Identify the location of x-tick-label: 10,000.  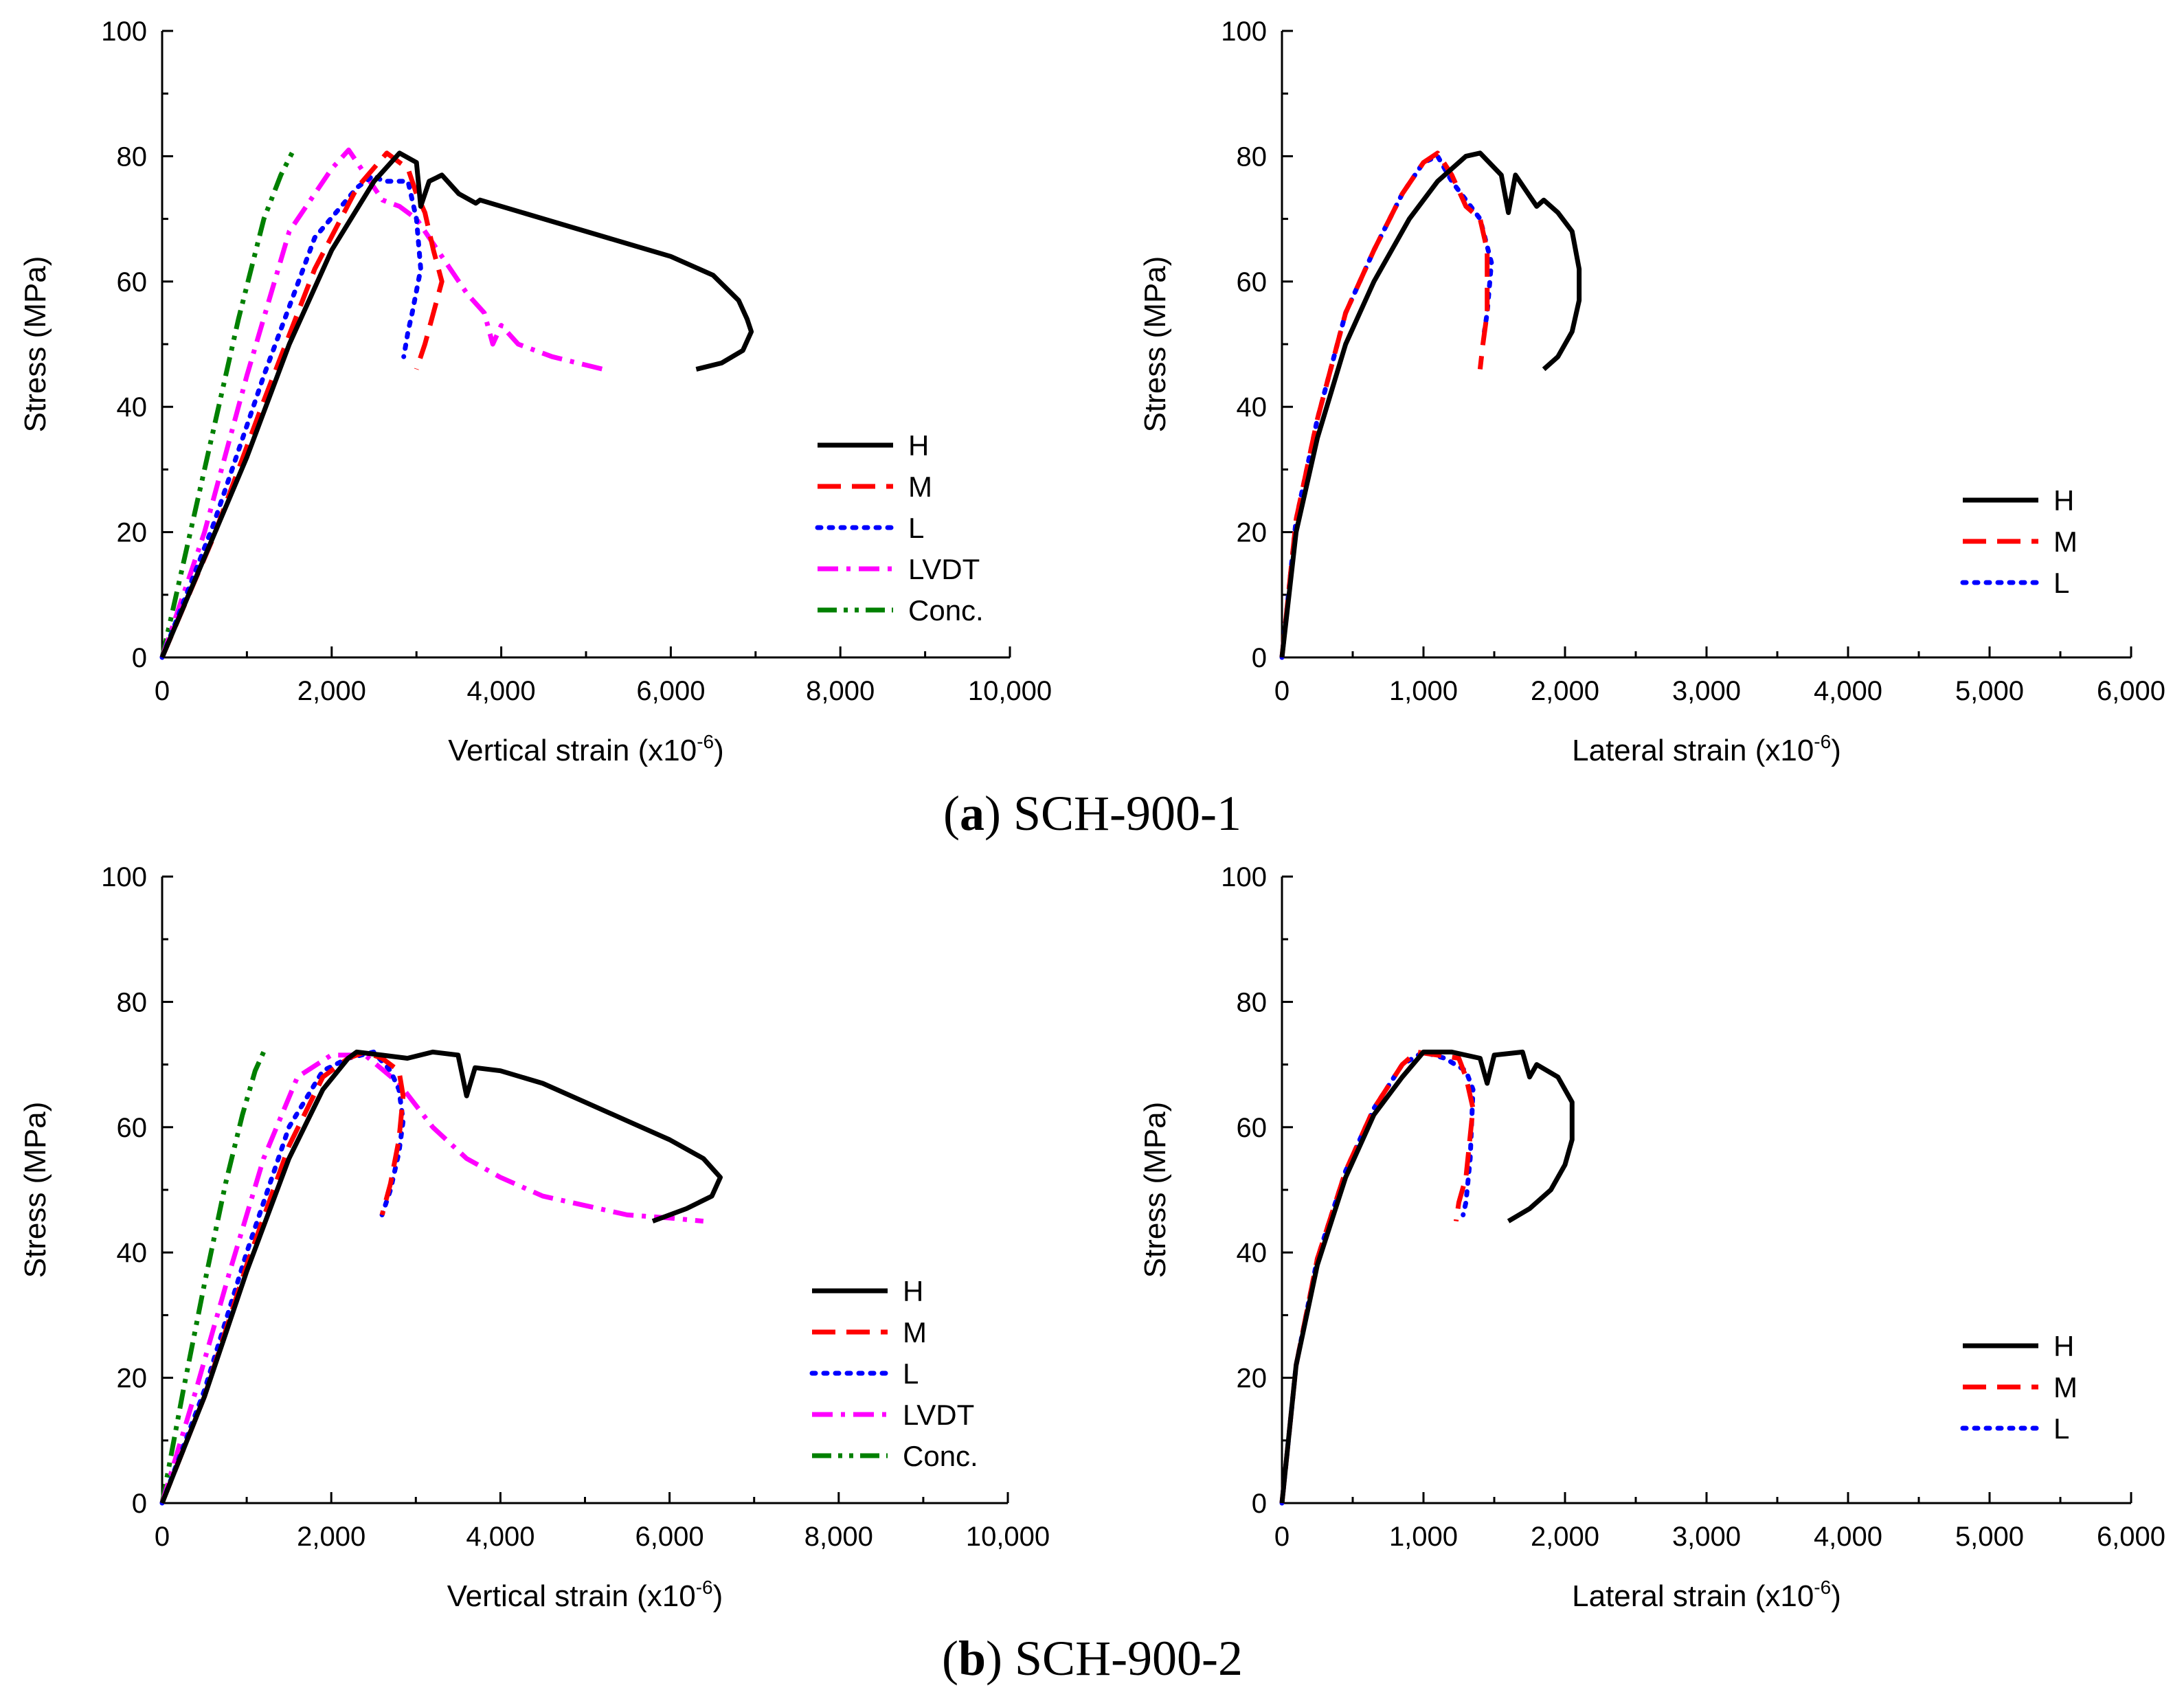
(1010, 691).